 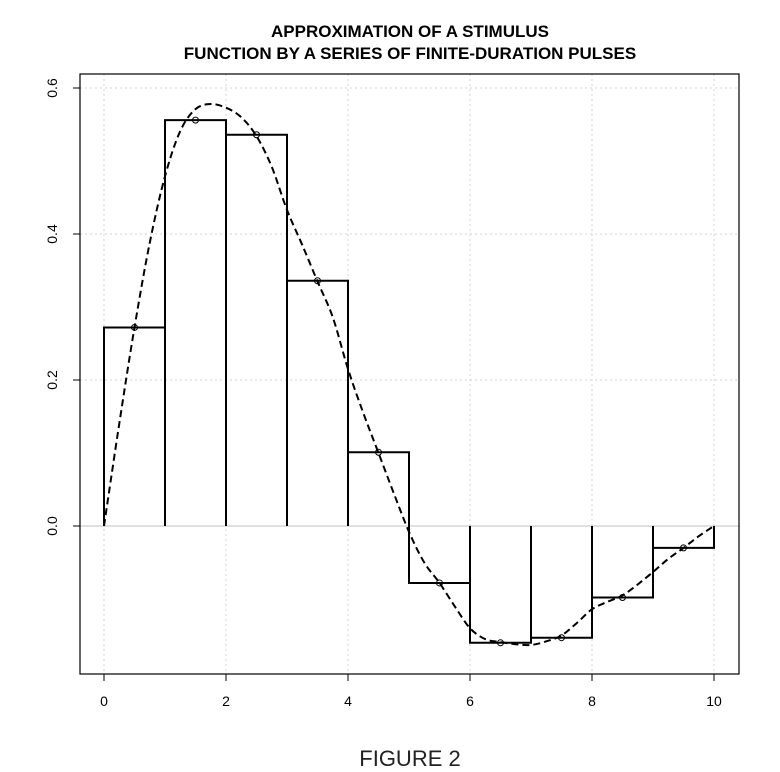 I want to click on x-tick-label-0: 0, so click(x=104, y=701).